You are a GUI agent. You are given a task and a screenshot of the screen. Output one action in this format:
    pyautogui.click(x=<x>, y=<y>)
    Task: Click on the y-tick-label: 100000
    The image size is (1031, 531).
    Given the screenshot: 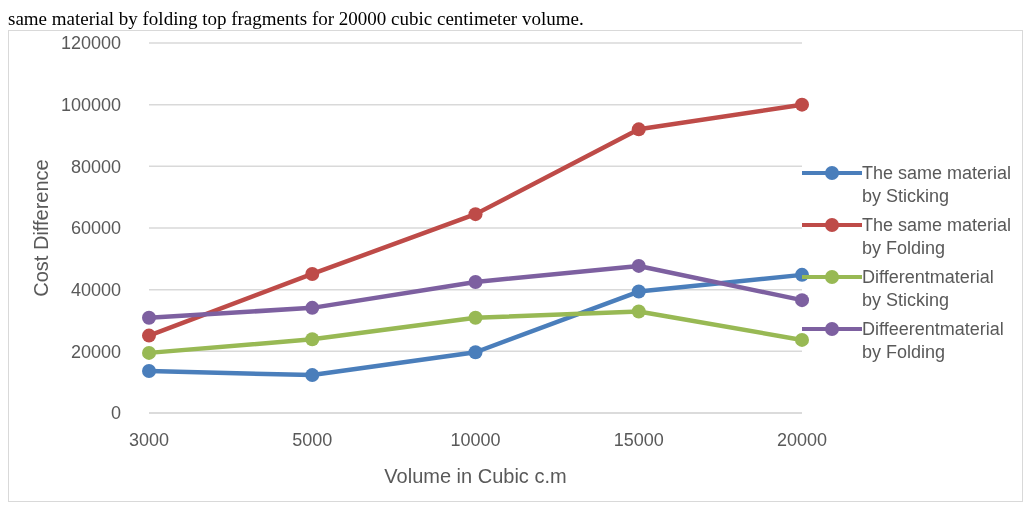 What is the action you would take?
    pyautogui.click(x=90, y=105)
    